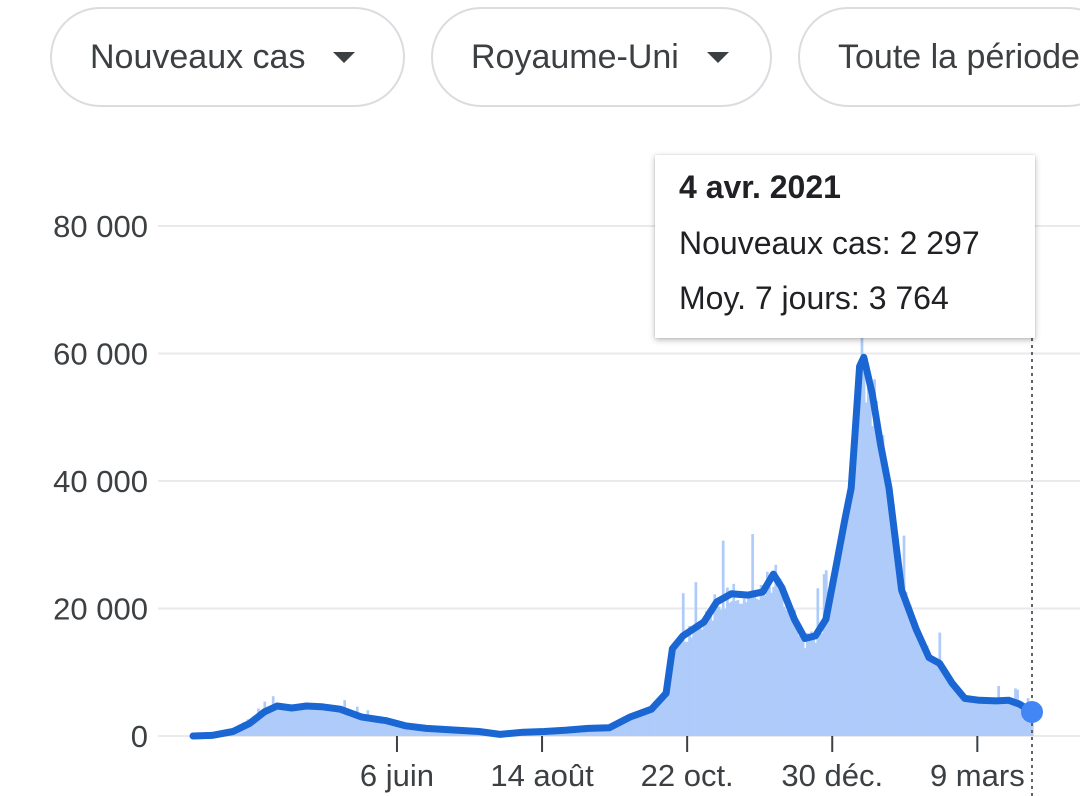  Describe the element at coordinates (1032, 712) in the screenshot. I see `hover-point-marker` at that location.